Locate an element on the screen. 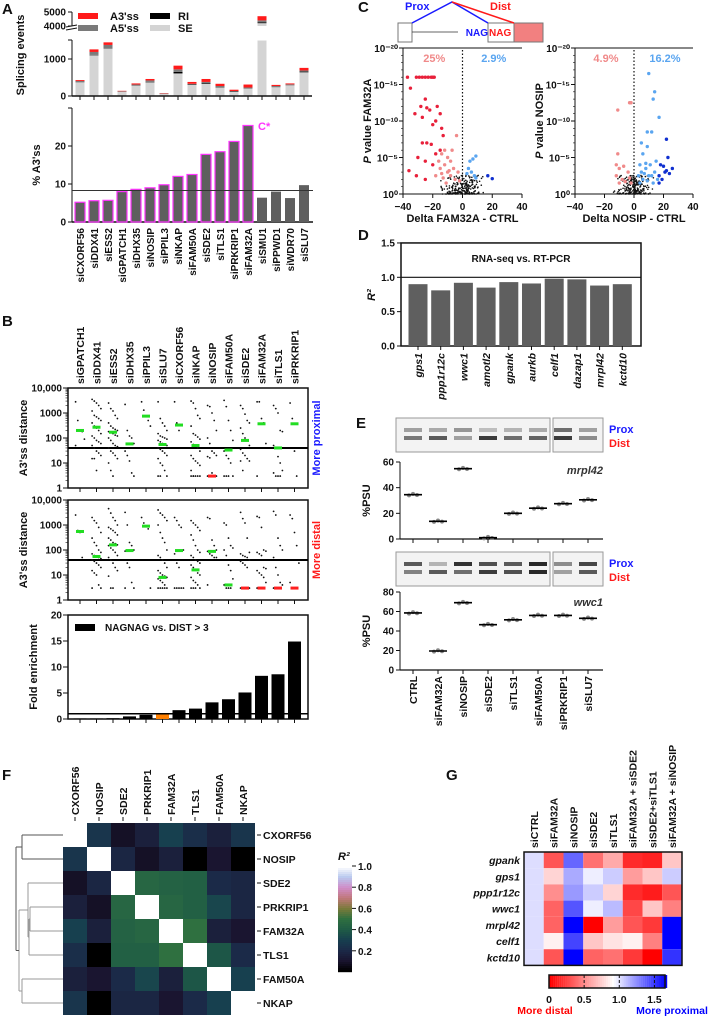  panel-label-D: D is located at coordinates (363, 235).